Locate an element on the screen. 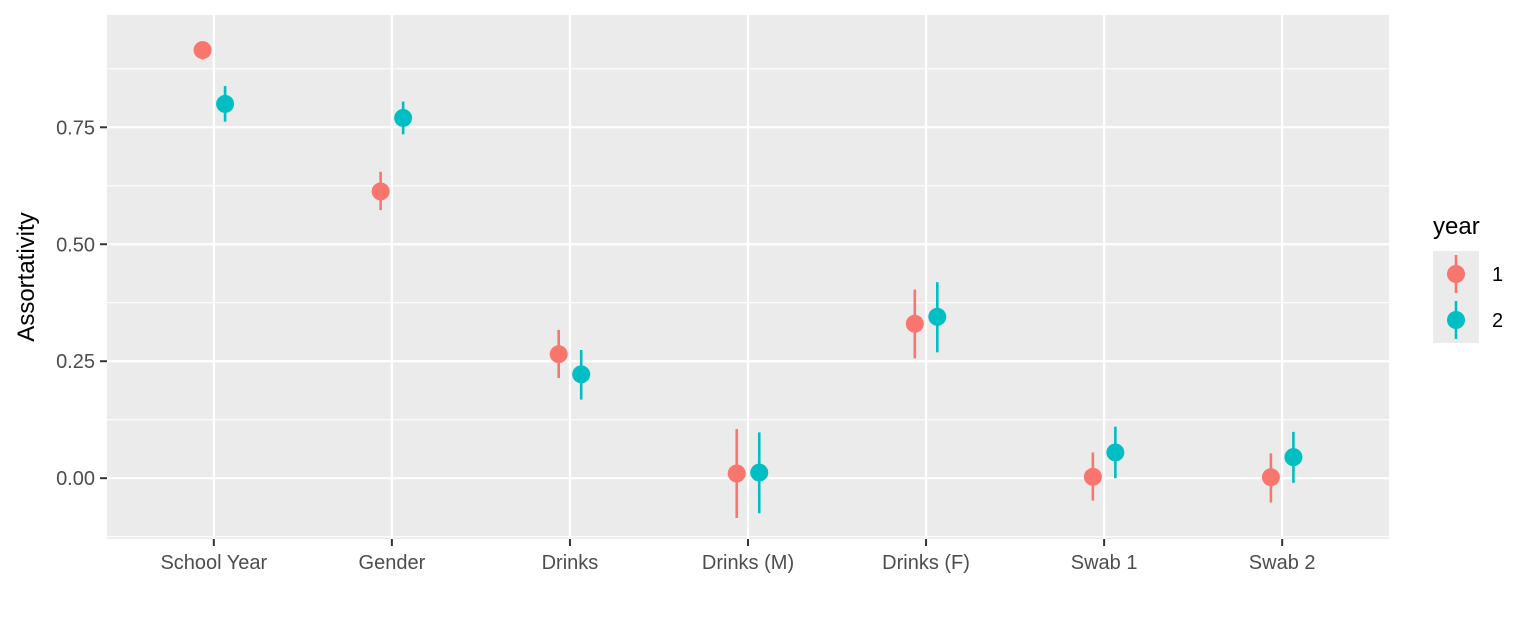  x-tick-label: Swab 1 is located at coordinates (1104, 563).